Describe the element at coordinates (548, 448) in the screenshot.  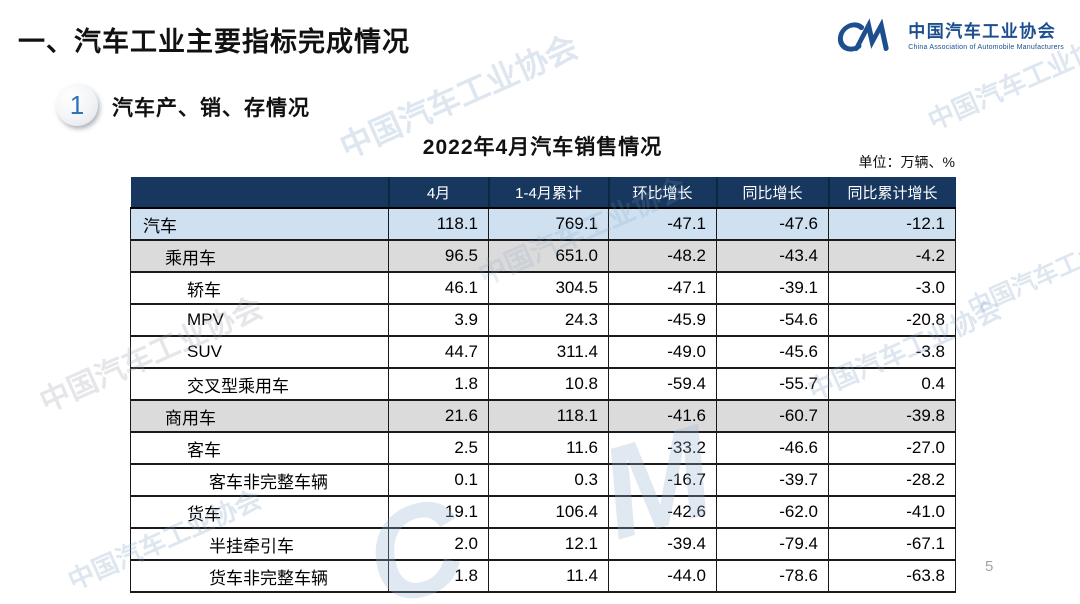
I see `value-cell: 11.6` at that location.